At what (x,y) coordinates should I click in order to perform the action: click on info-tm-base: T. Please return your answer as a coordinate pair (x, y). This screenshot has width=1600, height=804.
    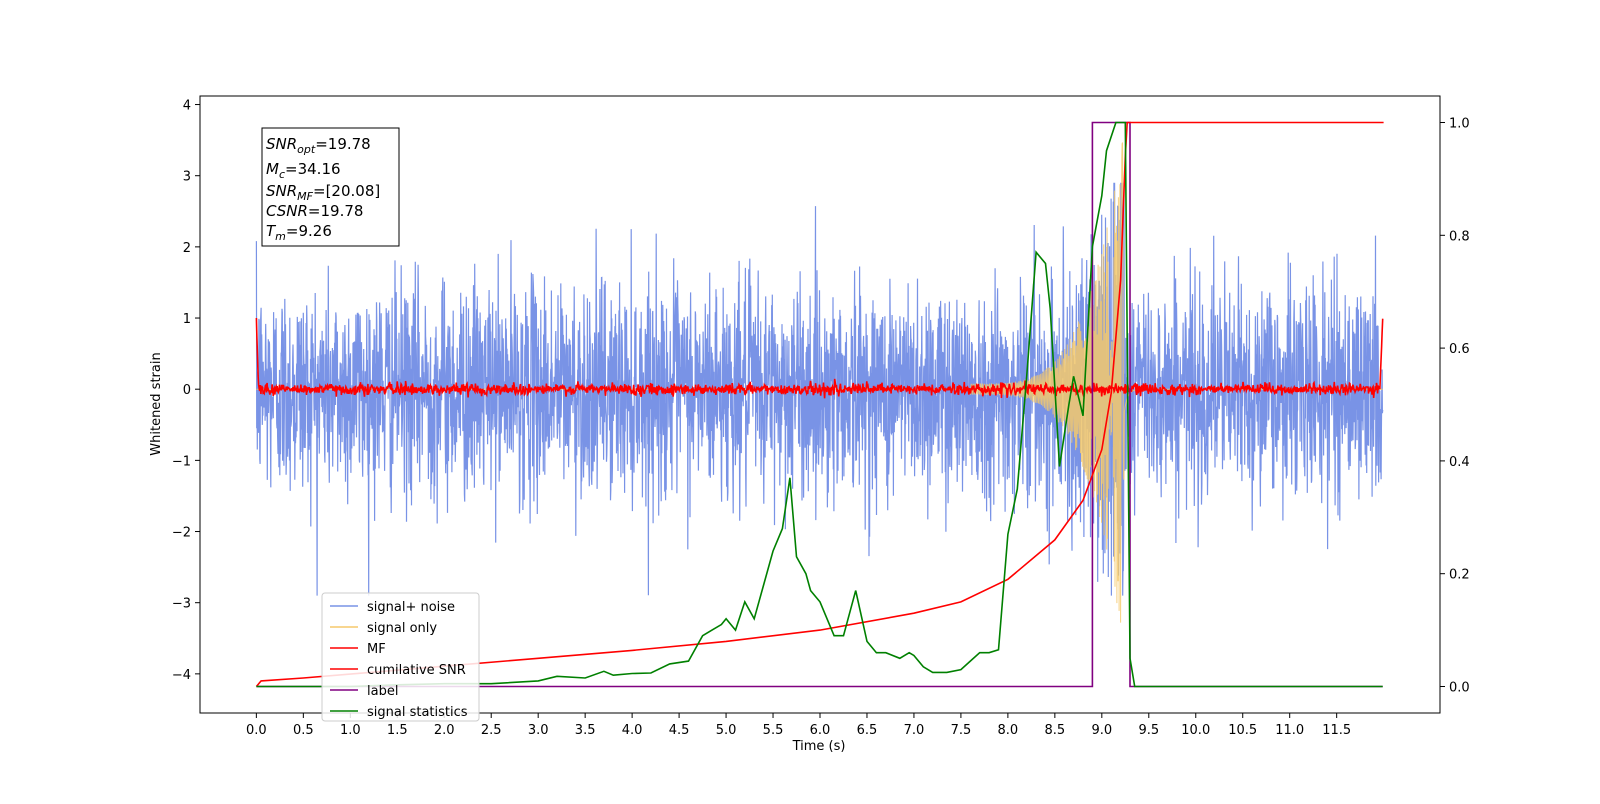
    Looking at the image, I should click on (271, 231).